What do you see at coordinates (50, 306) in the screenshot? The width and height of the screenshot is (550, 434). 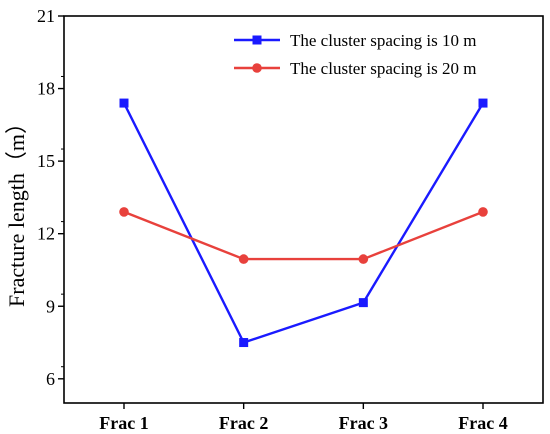 I see `y-tick-label: 9` at bounding box center [50, 306].